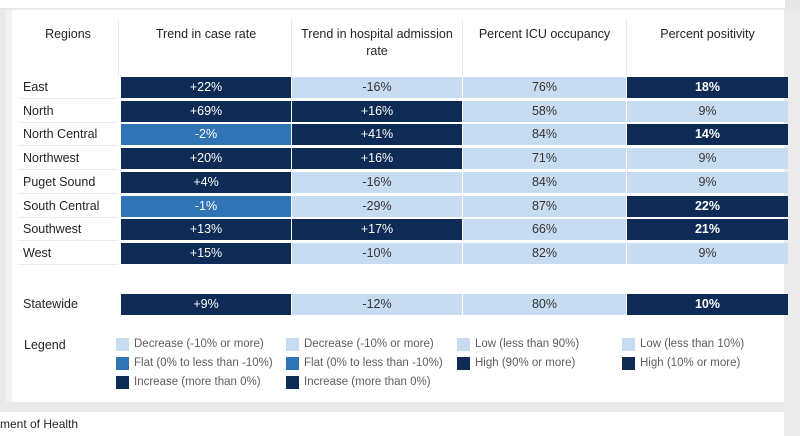  What do you see at coordinates (36, 87) in the screenshot?
I see `region-label: East` at bounding box center [36, 87].